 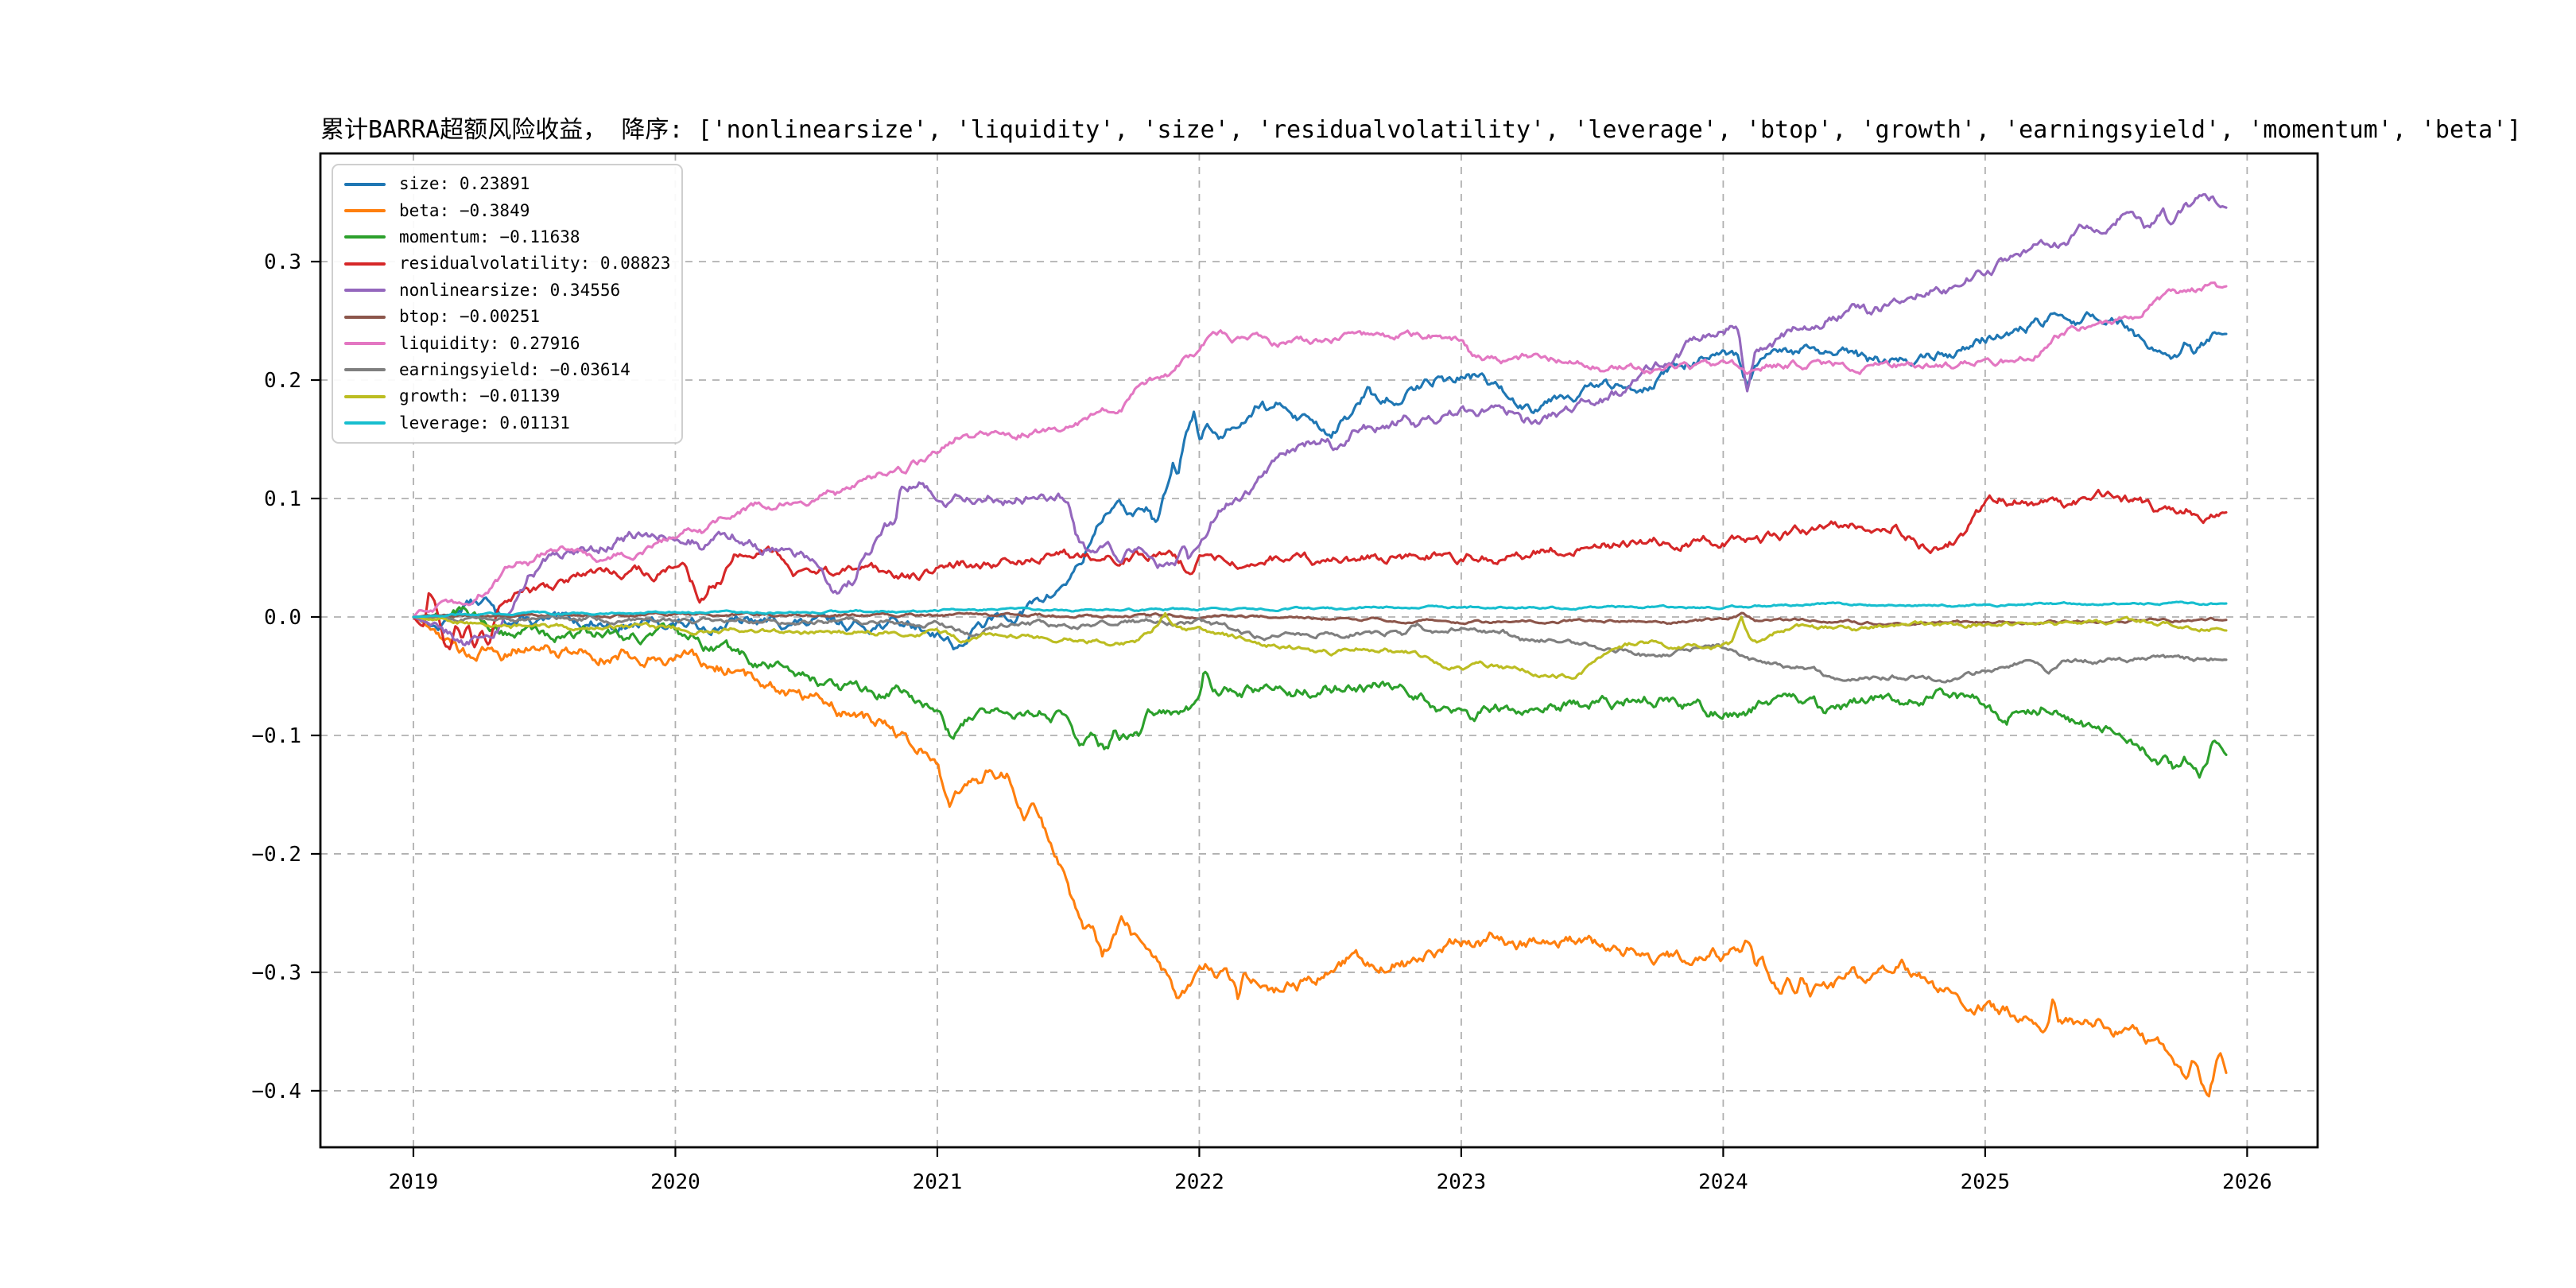 What do you see at coordinates (282, 618) in the screenshot?
I see `y-tick-label: 0.0` at bounding box center [282, 618].